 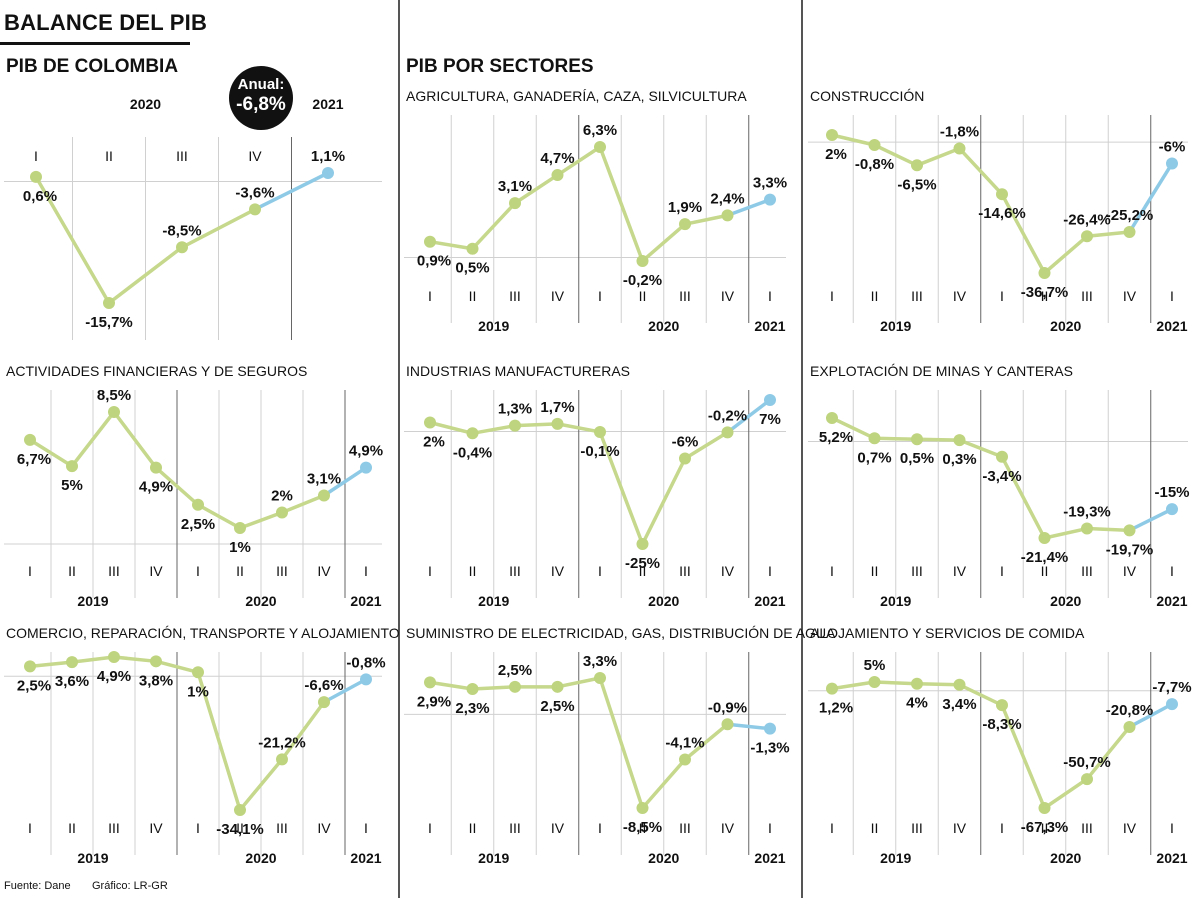 What do you see at coordinates (600, 661) in the screenshot?
I see `data-label: 3,3%` at bounding box center [600, 661].